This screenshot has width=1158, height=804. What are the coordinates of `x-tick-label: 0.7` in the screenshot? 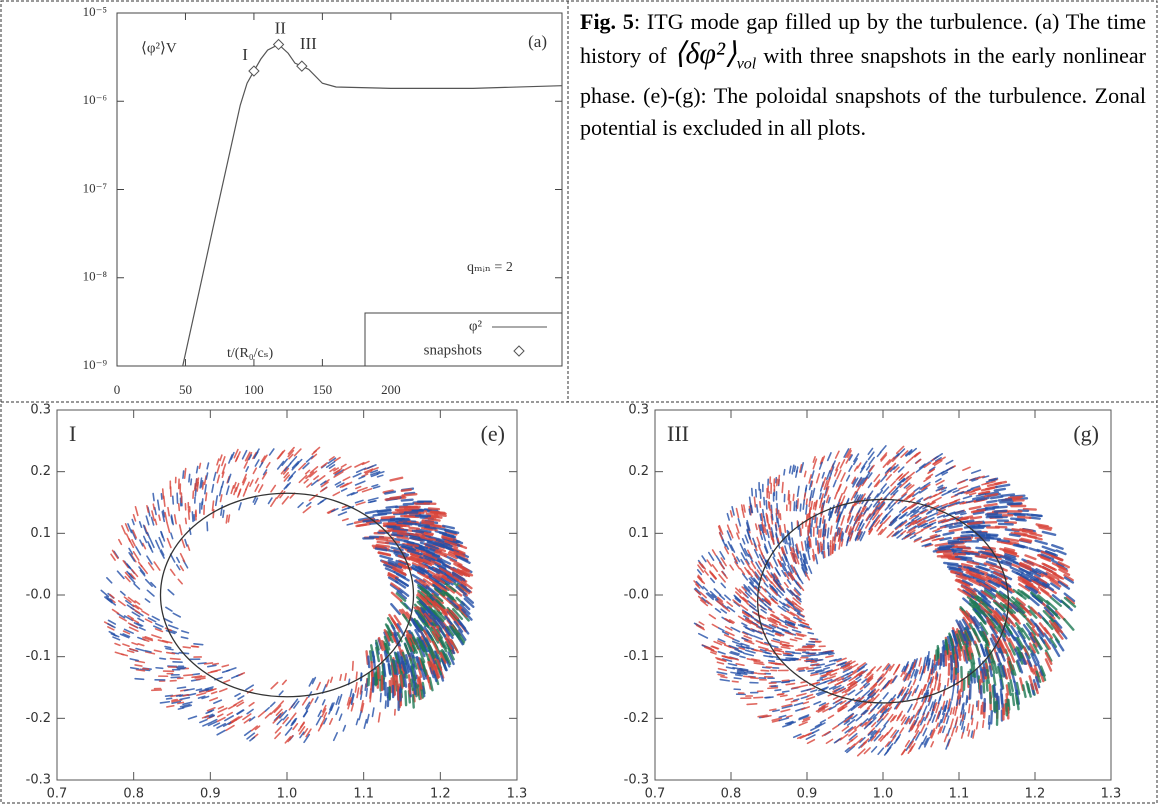 It's located at (57, 794).